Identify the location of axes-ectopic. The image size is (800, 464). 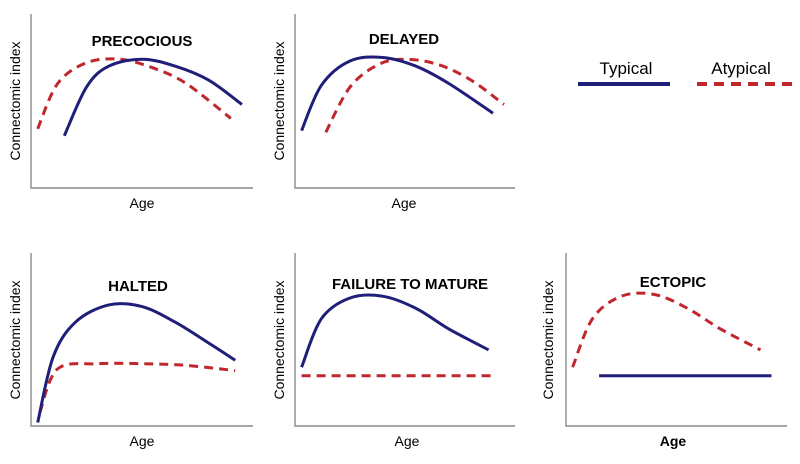
(676, 340).